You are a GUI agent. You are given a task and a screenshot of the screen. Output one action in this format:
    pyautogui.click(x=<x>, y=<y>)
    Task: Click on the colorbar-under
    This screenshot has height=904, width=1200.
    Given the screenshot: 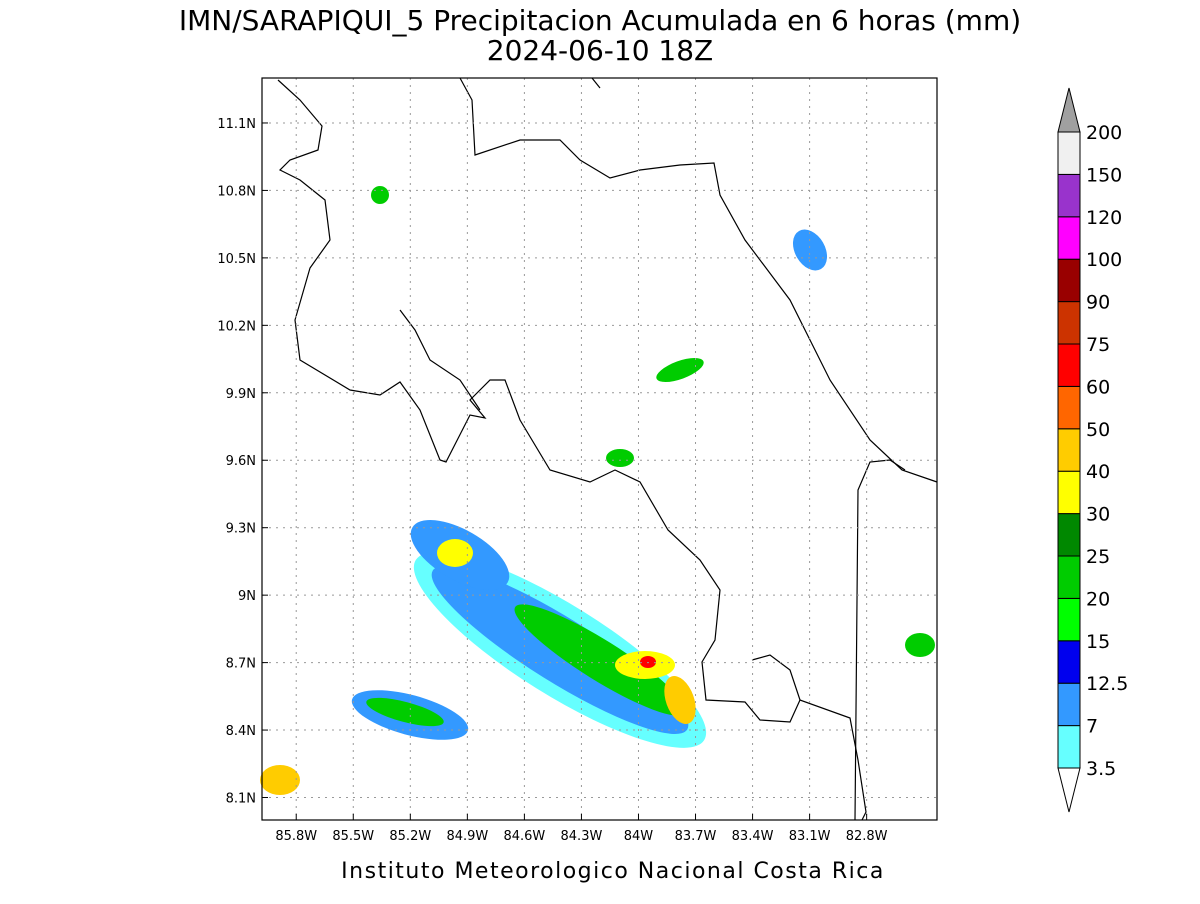 What is the action you would take?
    pyautogui.click(x=1069, y=790)
    